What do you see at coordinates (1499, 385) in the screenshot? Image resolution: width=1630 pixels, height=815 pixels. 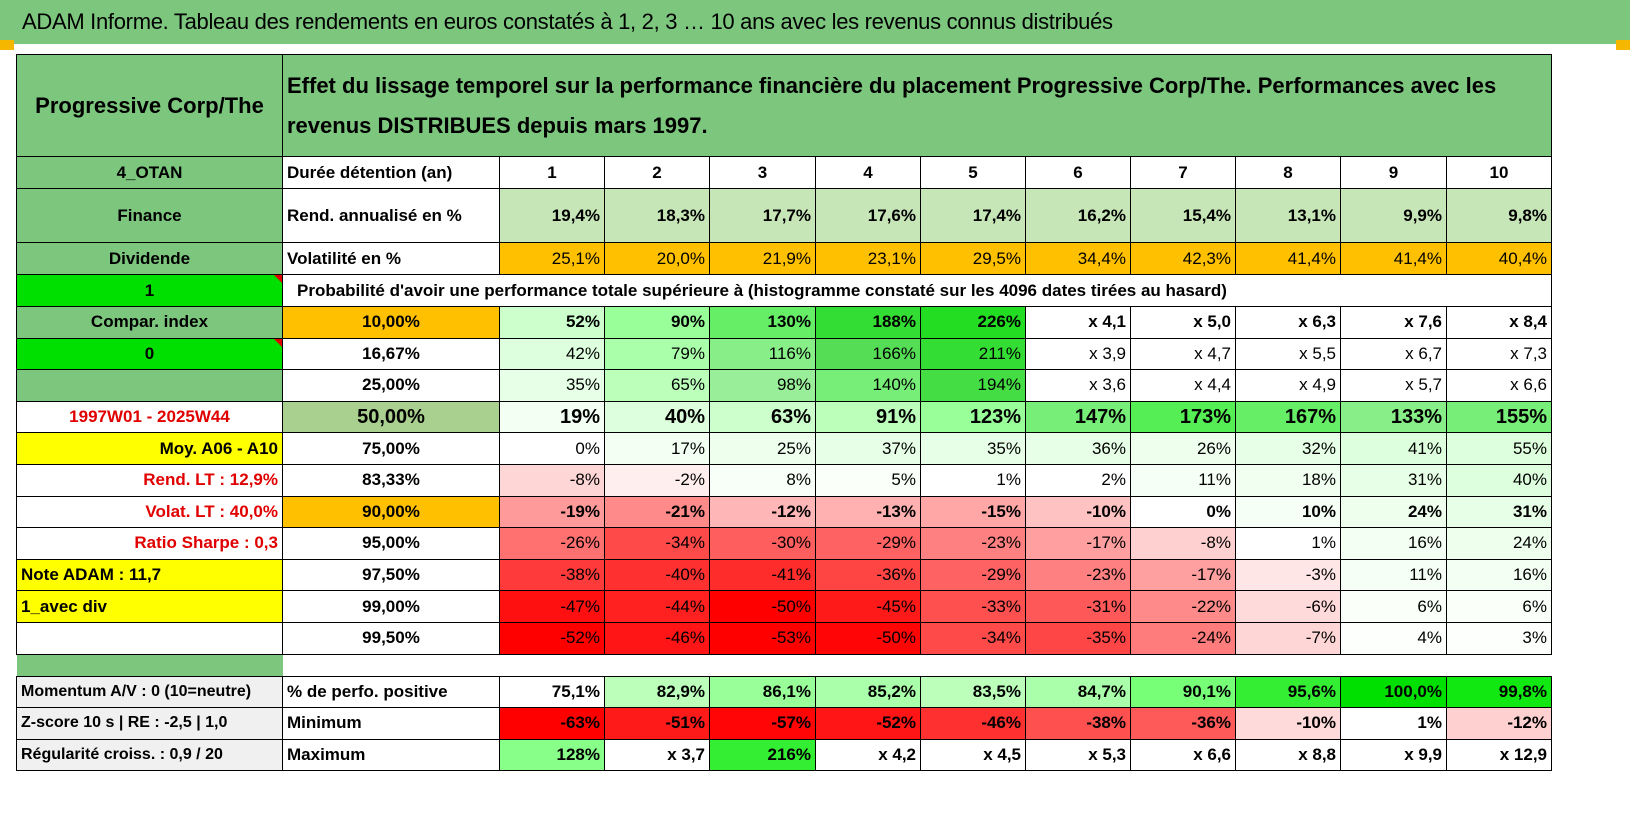 I see `probability-value: x 6,6` at bounding box center [1499, 385].